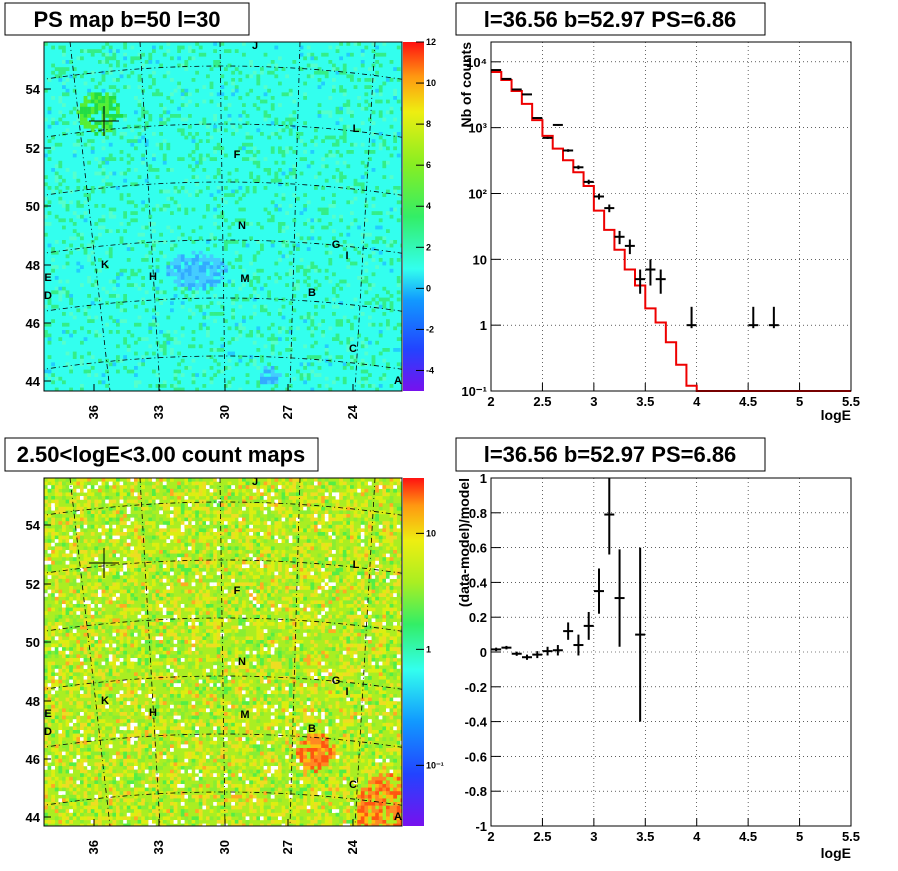 This screenshot has width=898, height=871. I want to click on x-tick-label: 24, so click(352, 411).